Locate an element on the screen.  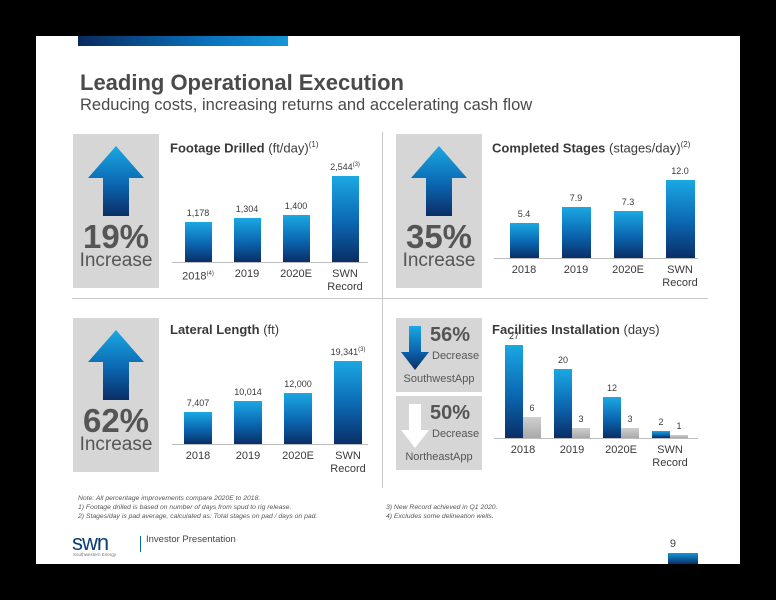
southwest-pct: 56% is located at coordinates (450, 335).